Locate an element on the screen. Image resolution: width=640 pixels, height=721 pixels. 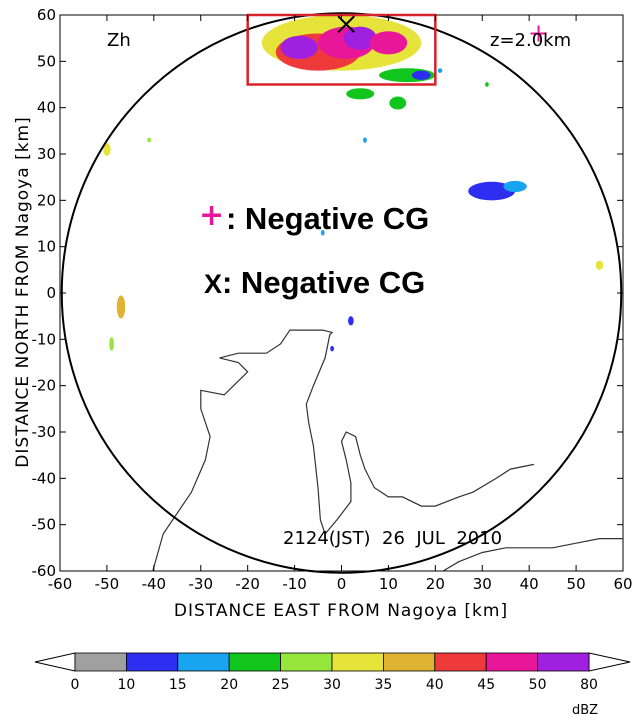
lightning-x-marker is located at coordinates (346, 24).